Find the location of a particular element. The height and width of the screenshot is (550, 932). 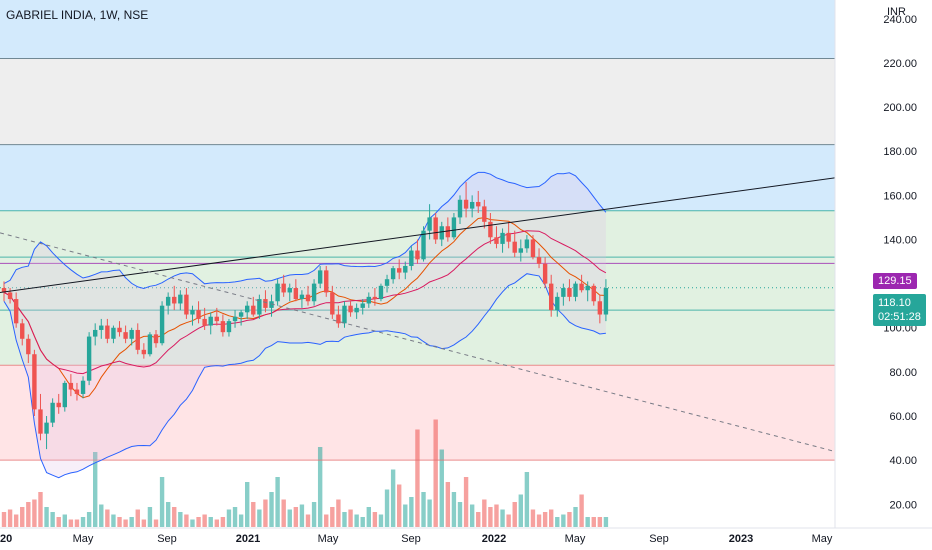

price-tick-label: 60.00 is located at coordinates (903, 417).